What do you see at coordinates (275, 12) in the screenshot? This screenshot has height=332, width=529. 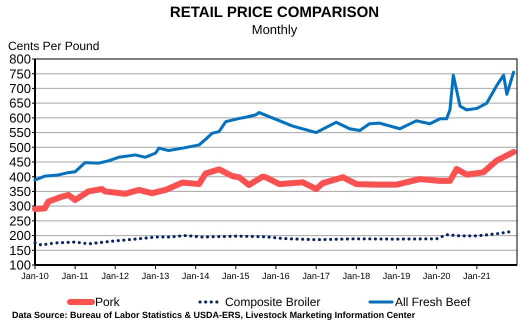 I see `chart-title: RETAIL PRICE COMPARISON` at bounding box center [275, 12].